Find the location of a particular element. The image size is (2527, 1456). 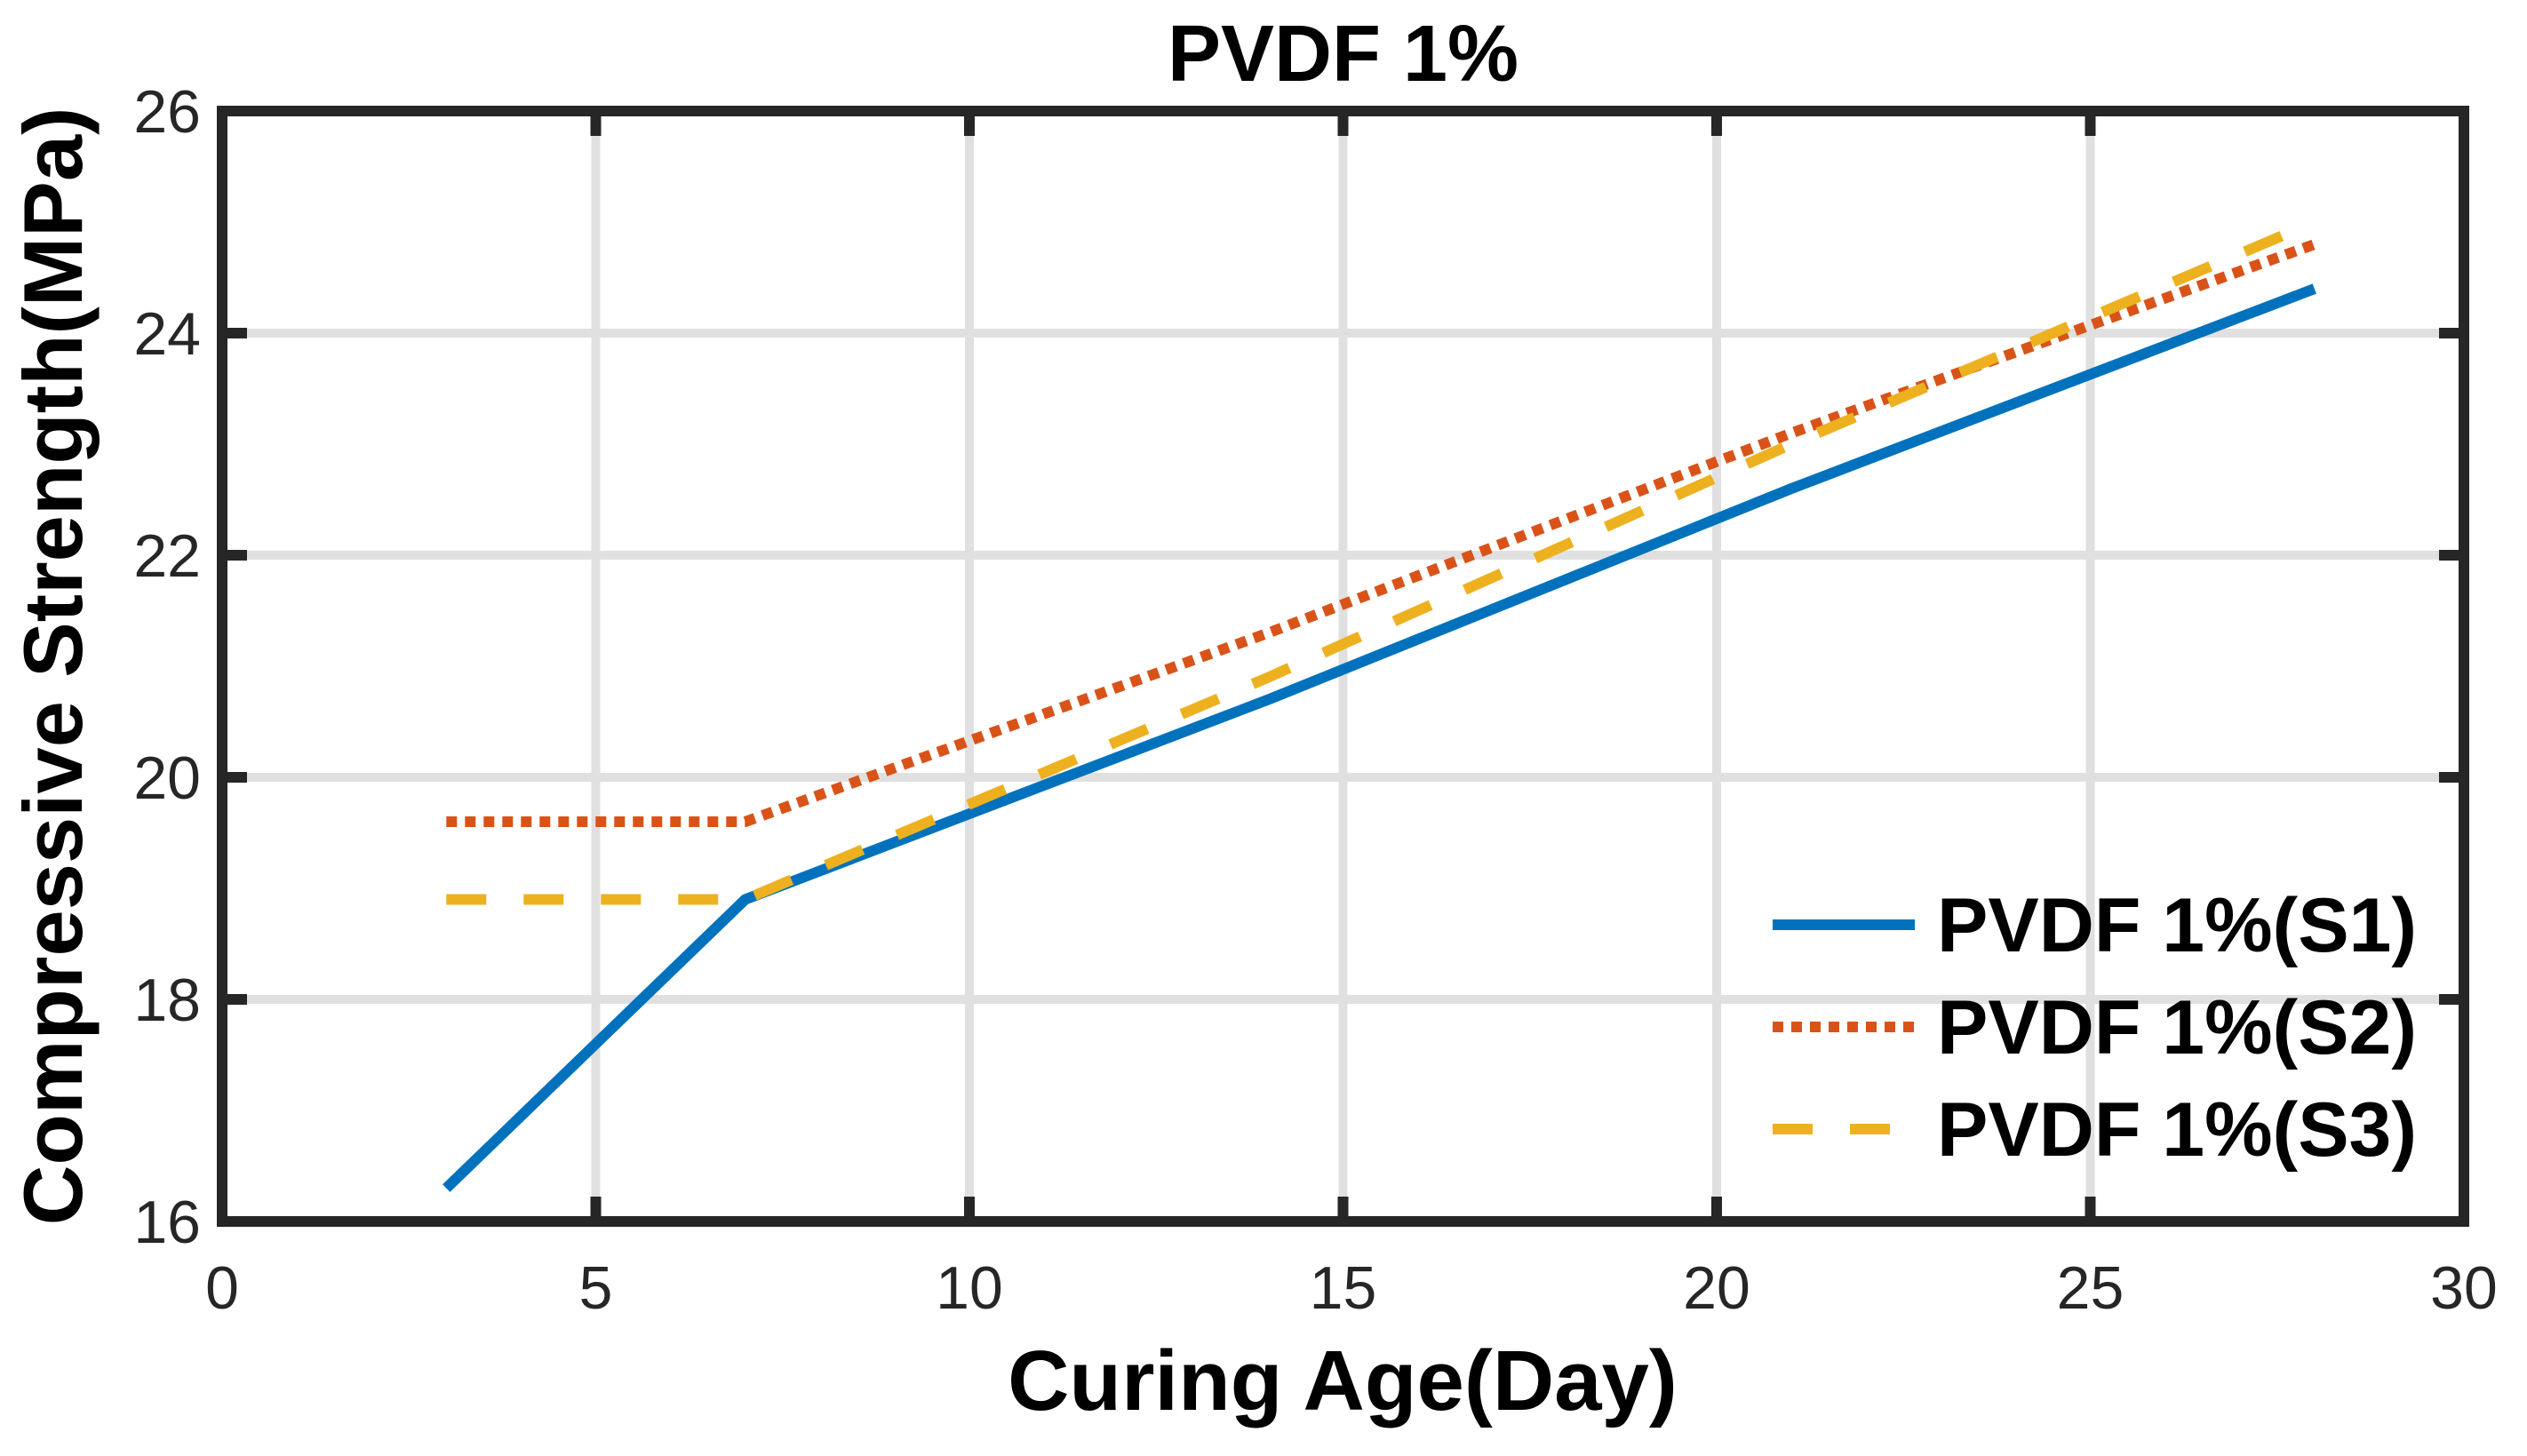

x-tick-label-10: 10 is located at coordinates (970, 1288).